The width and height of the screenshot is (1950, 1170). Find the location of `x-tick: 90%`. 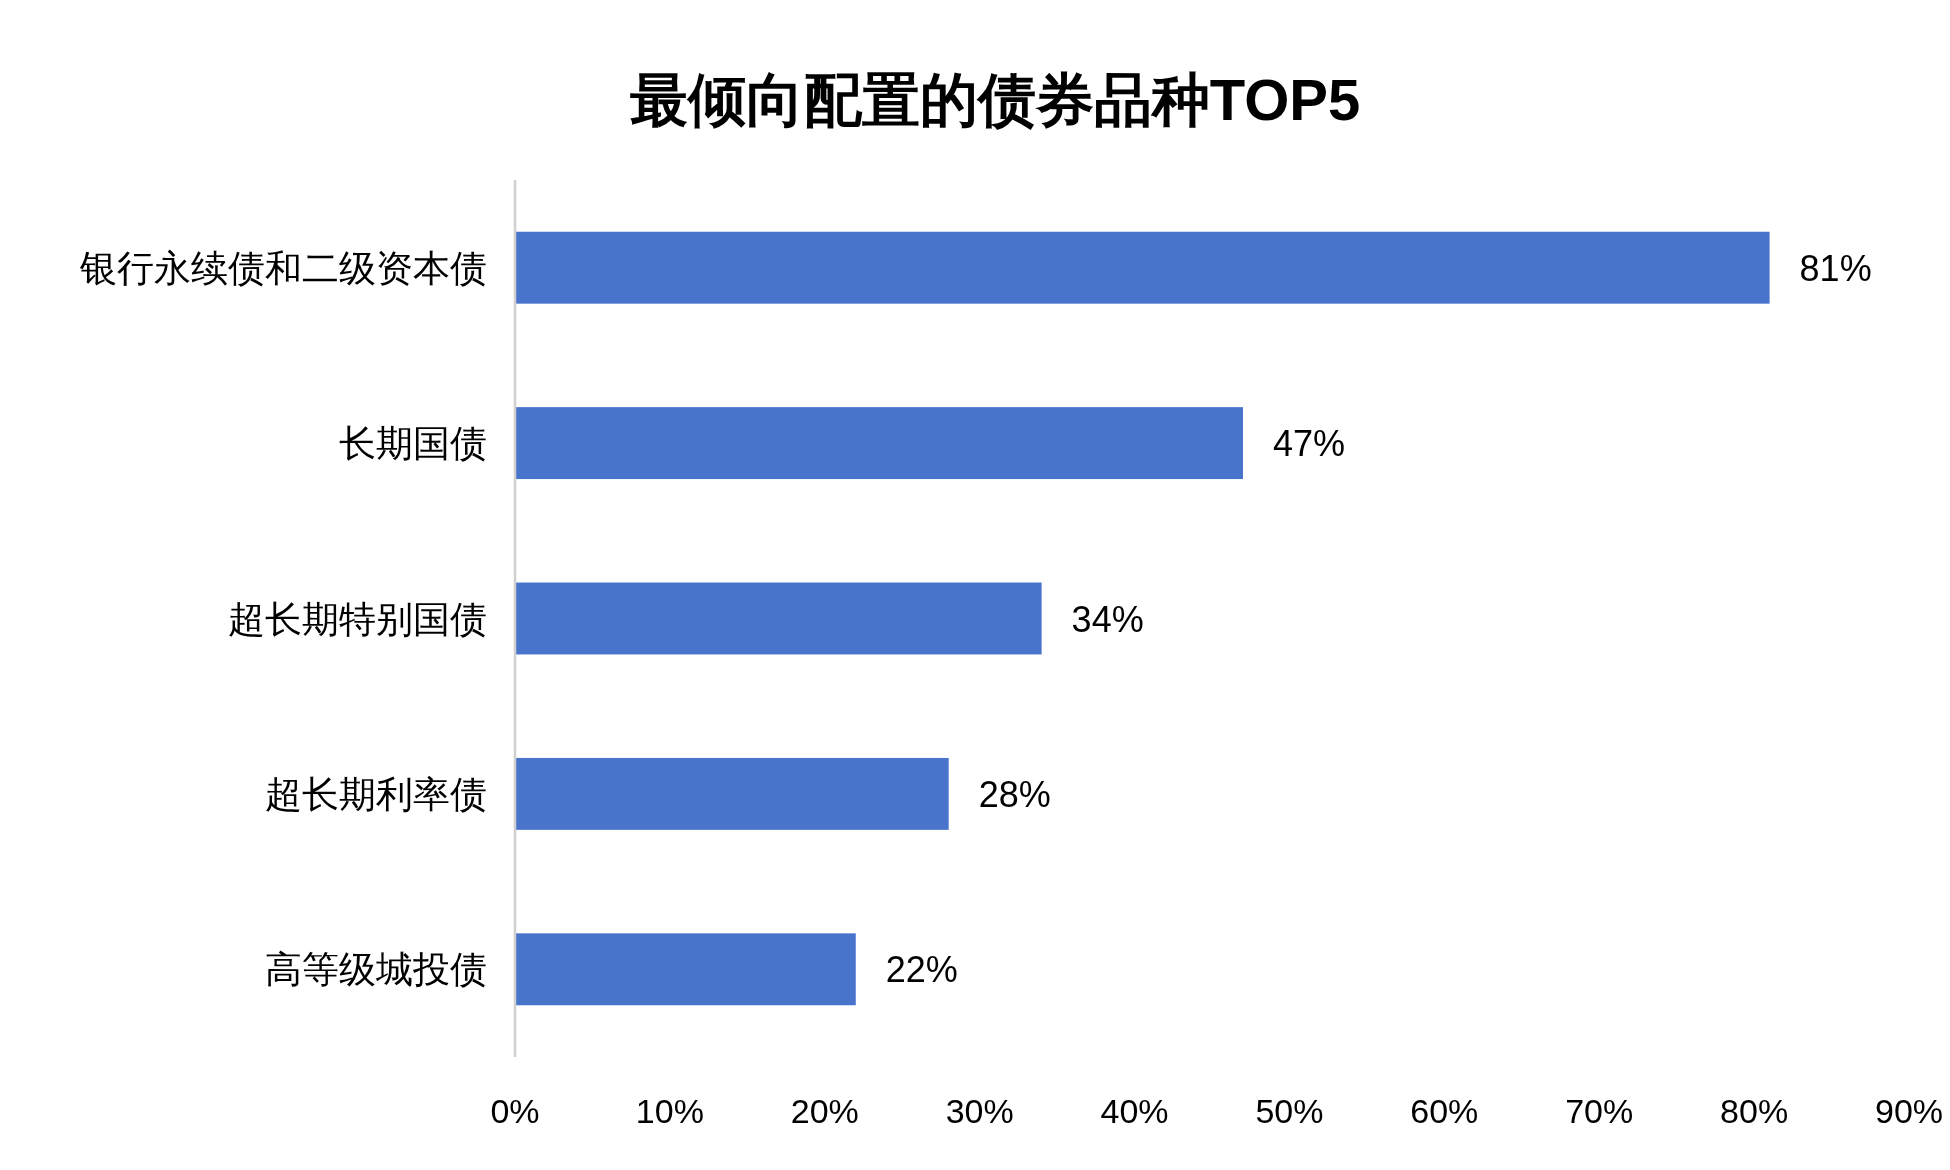

x-tick: 90% is located at coordinates (1909, 1111).